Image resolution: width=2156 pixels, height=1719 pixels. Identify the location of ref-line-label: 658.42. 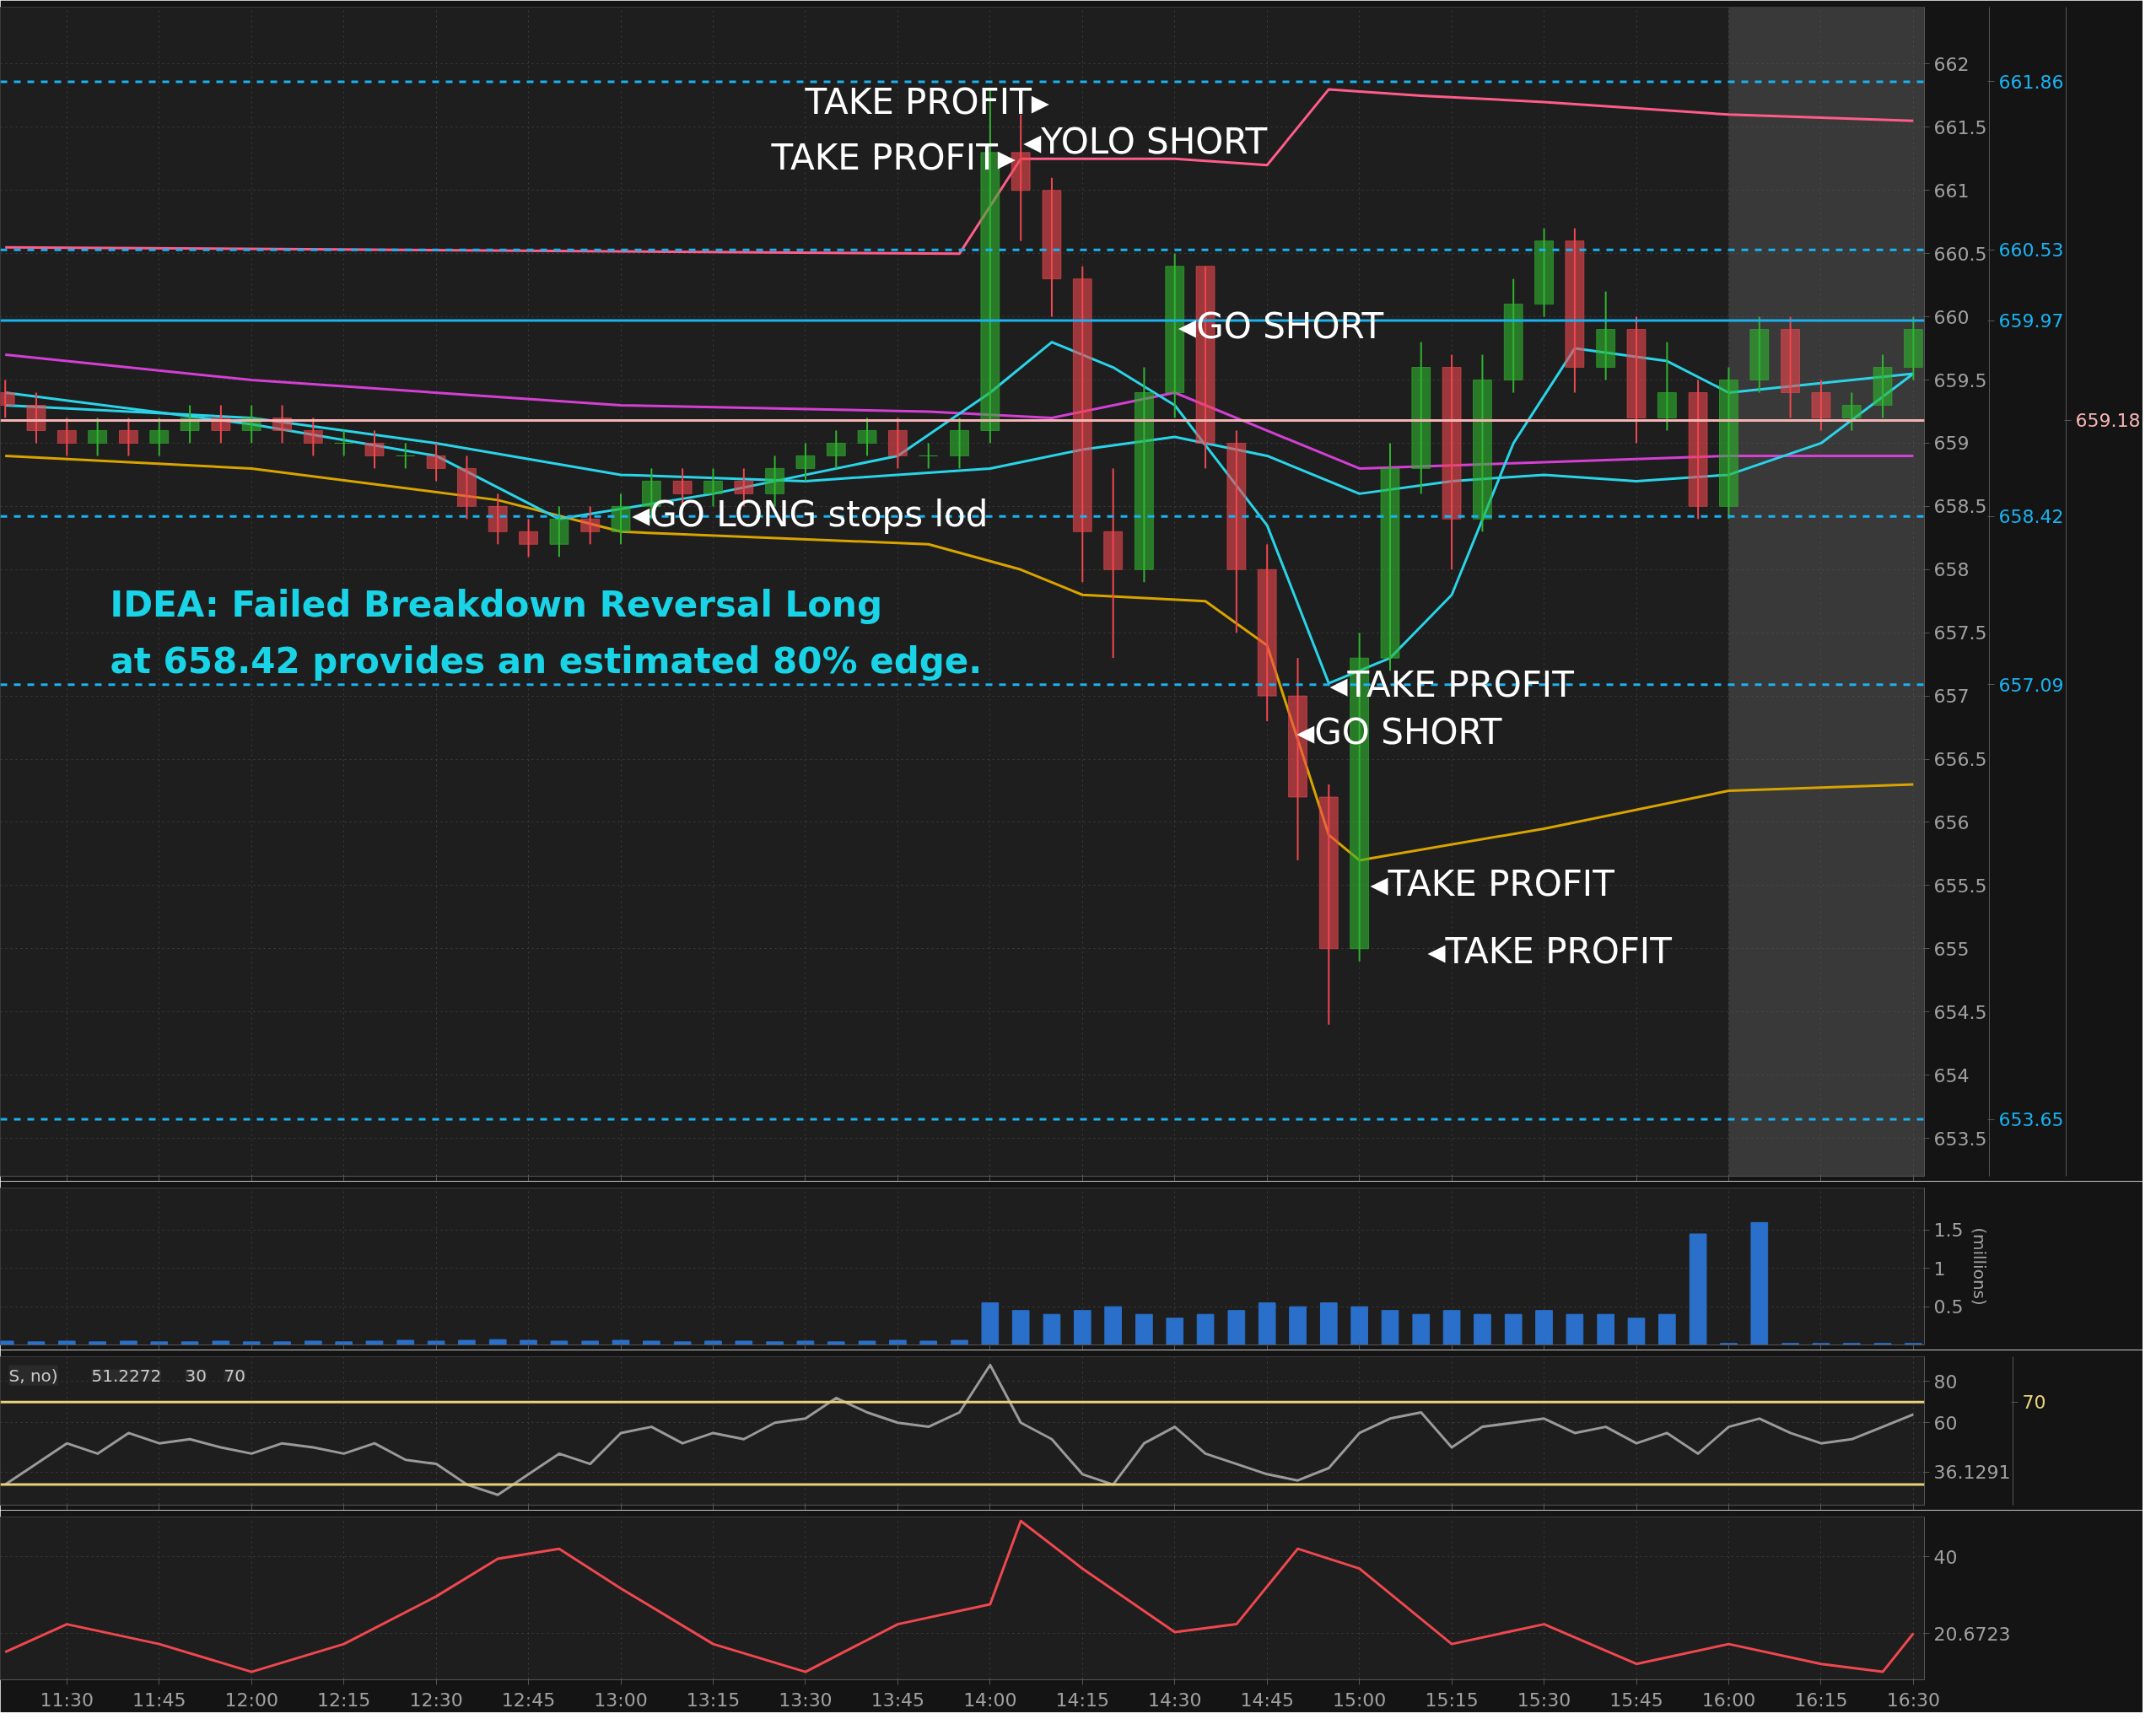
(2031, 517).